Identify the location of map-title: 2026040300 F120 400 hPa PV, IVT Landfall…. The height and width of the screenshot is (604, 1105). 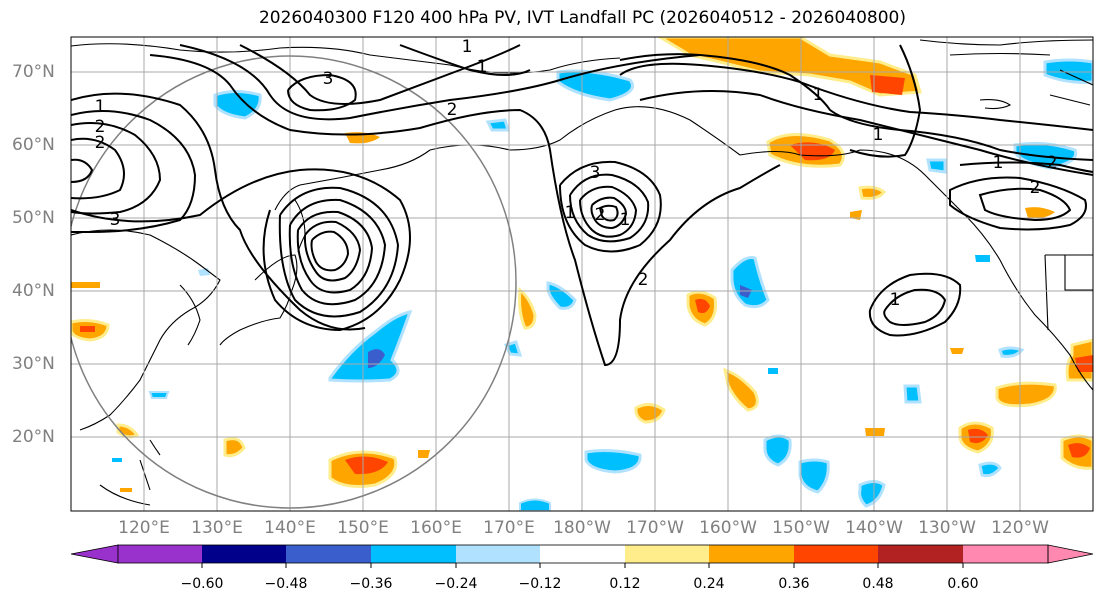
(582, 18).